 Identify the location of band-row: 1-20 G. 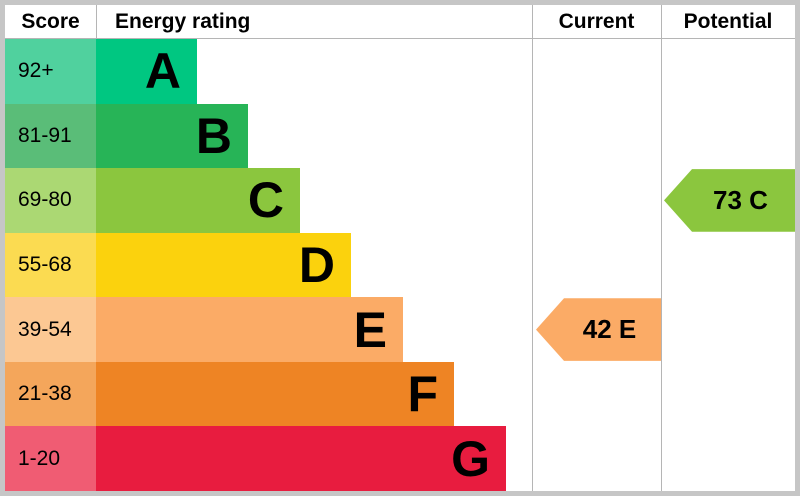
(400, 458).